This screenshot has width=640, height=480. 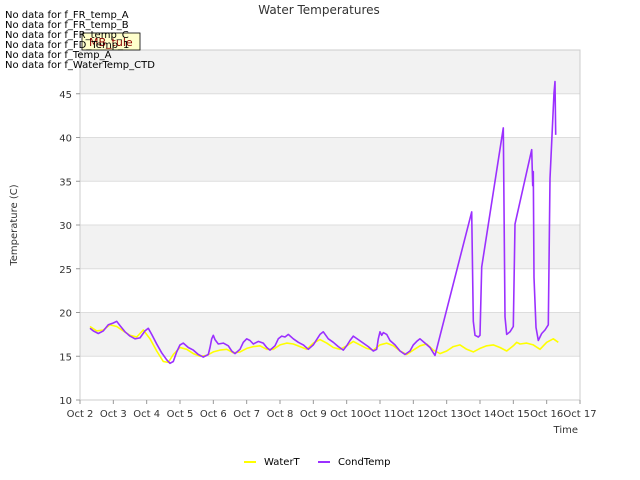 I want to click on x-tick-label: Oct 7, so click(x=246, y=414).